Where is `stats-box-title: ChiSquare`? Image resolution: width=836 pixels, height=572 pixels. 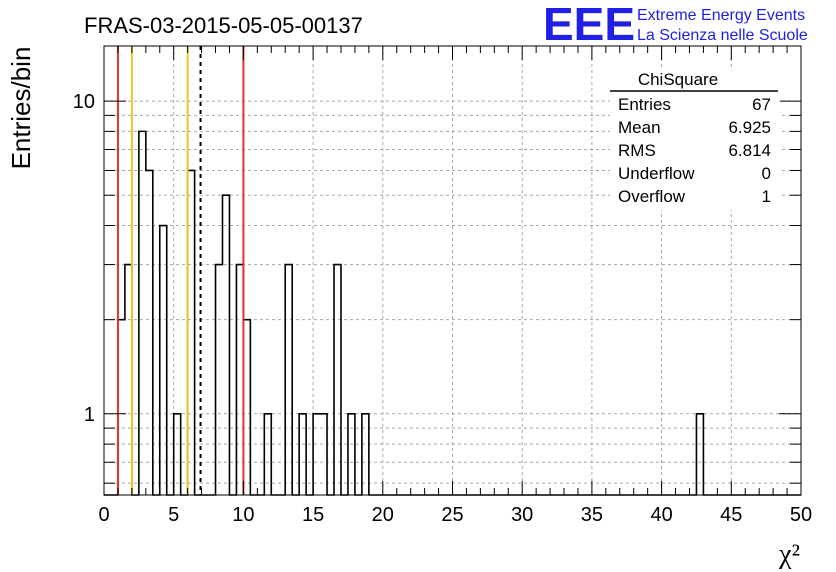 stats-box-title: ChiSquare is located at coordinates (678, 79).